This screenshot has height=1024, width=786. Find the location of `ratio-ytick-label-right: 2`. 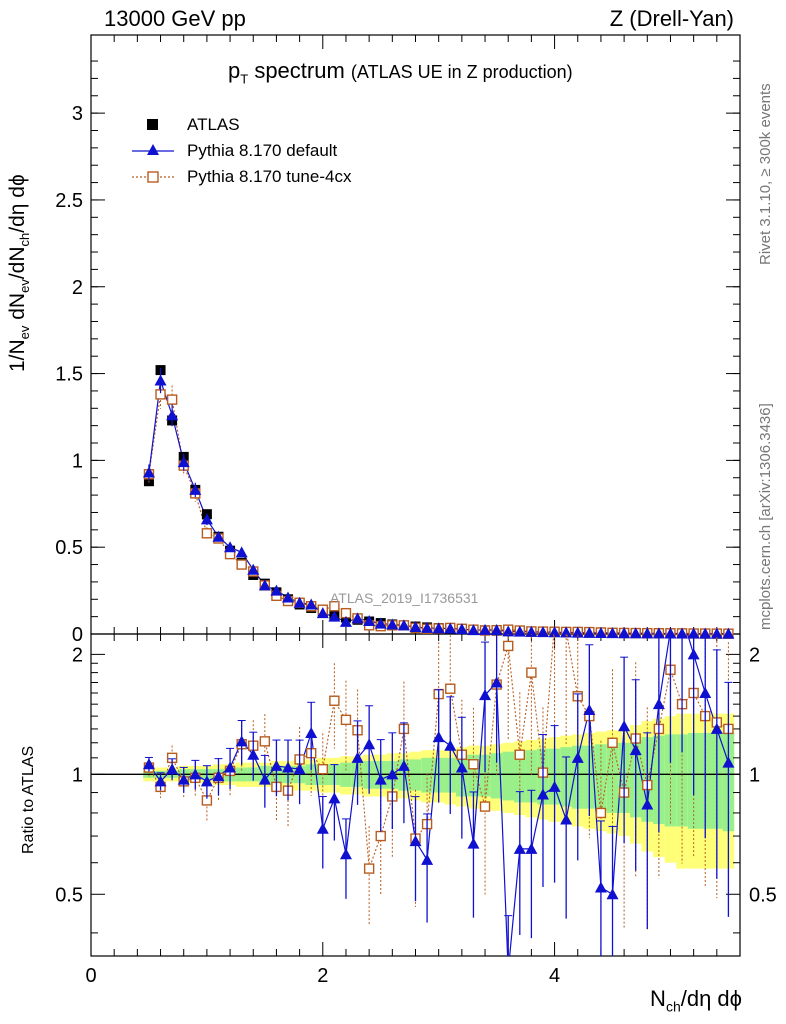

ratio-ytick-label-right: 2 is located at coordinates (754, 655).